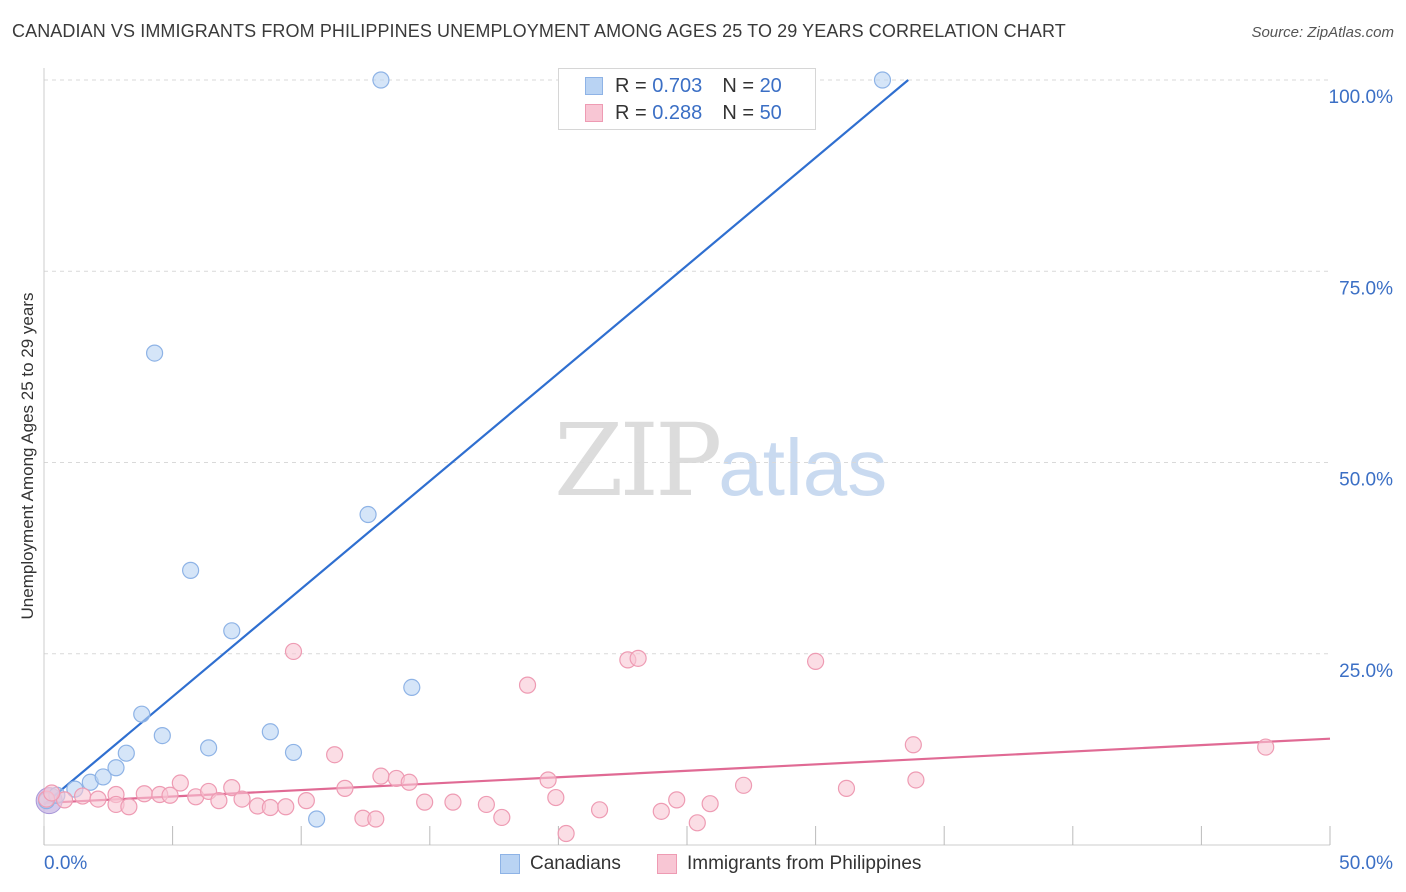 Image resolution: width=1406 pixels, height=892 pixels. I want to click on correlation-legend: R = 0.703 N = 20 R = 0.288 N = 50, so click(687, 99).